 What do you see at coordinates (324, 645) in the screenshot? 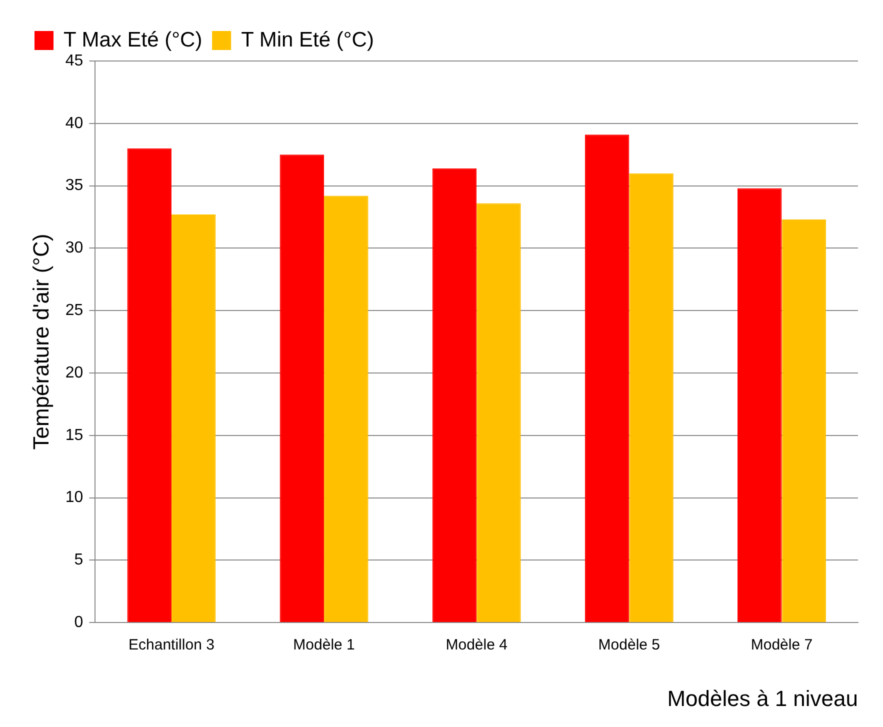
I see `x-tick-label: Modèle 1` at bounding box center [324, 645].